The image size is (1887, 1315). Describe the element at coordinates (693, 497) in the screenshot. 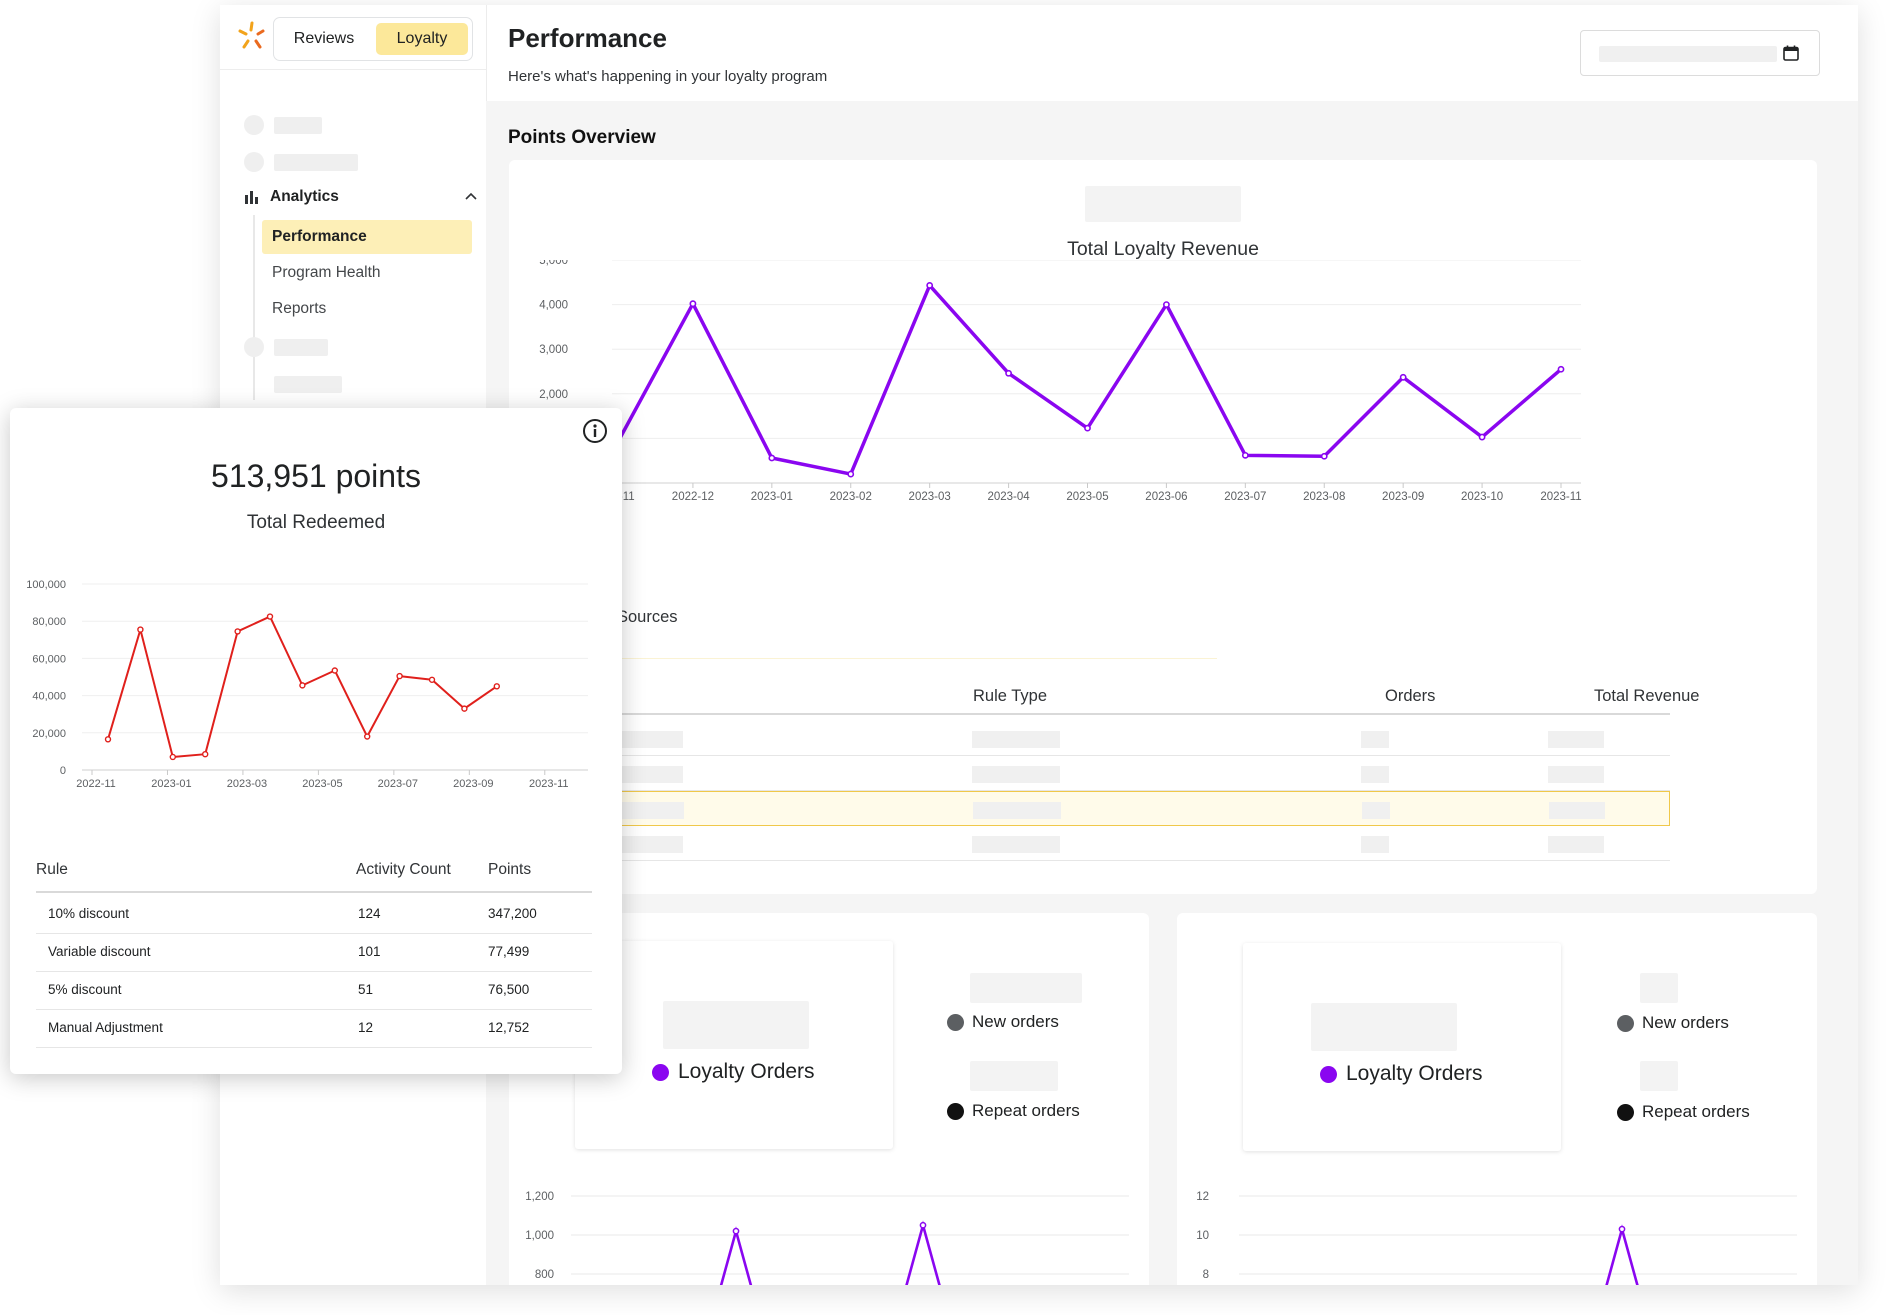

I see `x-tick-label: 2022-12` at that location.